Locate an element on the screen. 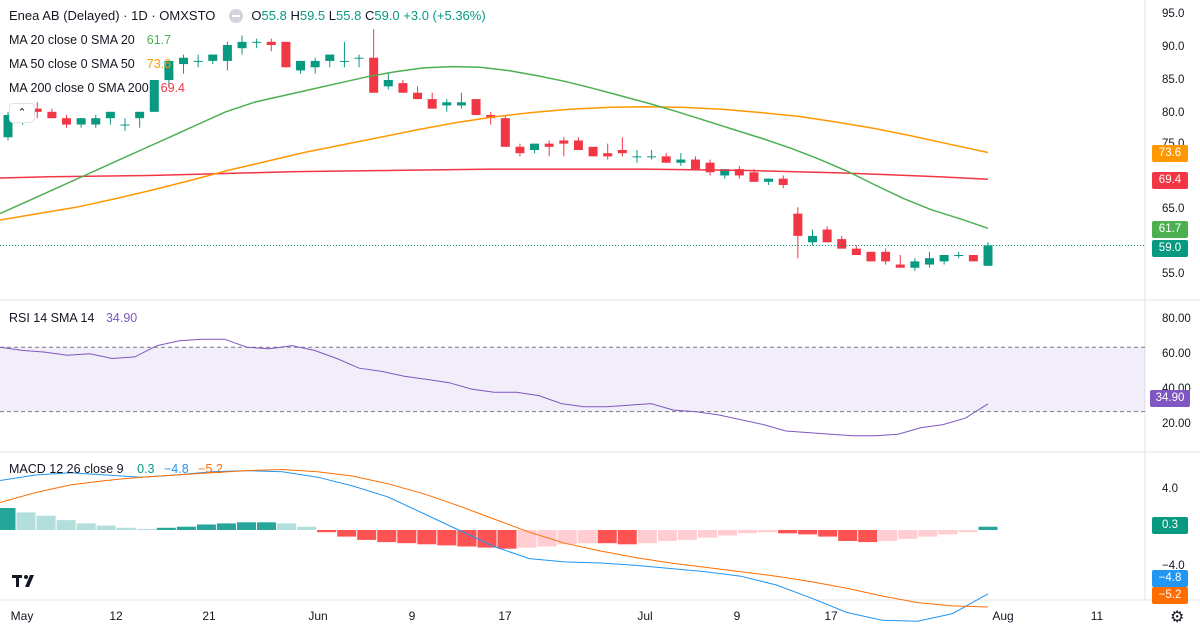 The height and width of the screenshot is (630, 1200). price-tick: 80.0 is located at coordinates (1173, 113).